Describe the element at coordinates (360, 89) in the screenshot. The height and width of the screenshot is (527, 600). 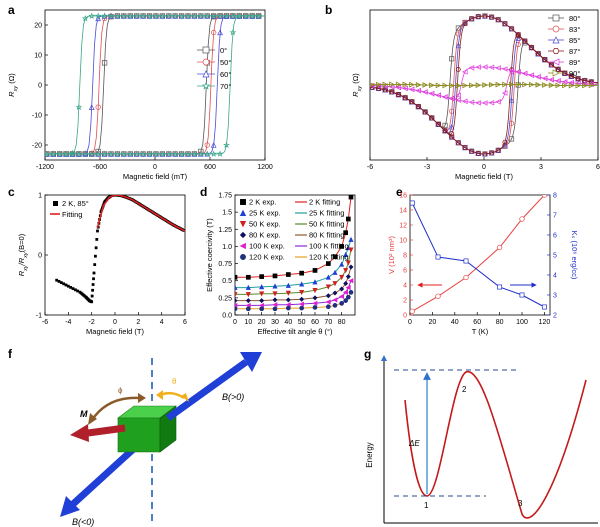
I see `chart-b-ylabel-sub: xy` at that location.